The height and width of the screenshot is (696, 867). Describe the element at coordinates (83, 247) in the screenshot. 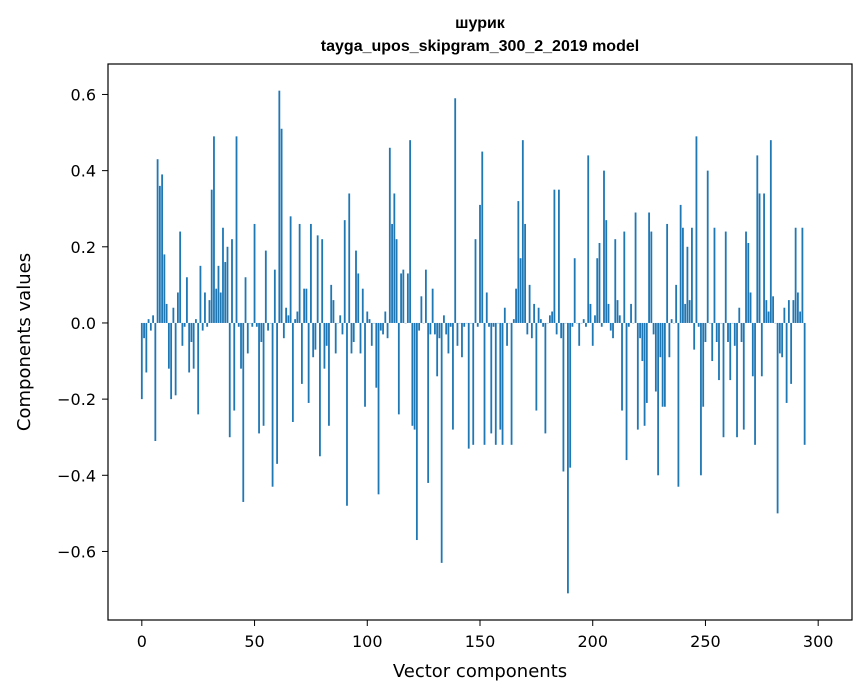

I see `y-tick-label: 0.2` at that location.